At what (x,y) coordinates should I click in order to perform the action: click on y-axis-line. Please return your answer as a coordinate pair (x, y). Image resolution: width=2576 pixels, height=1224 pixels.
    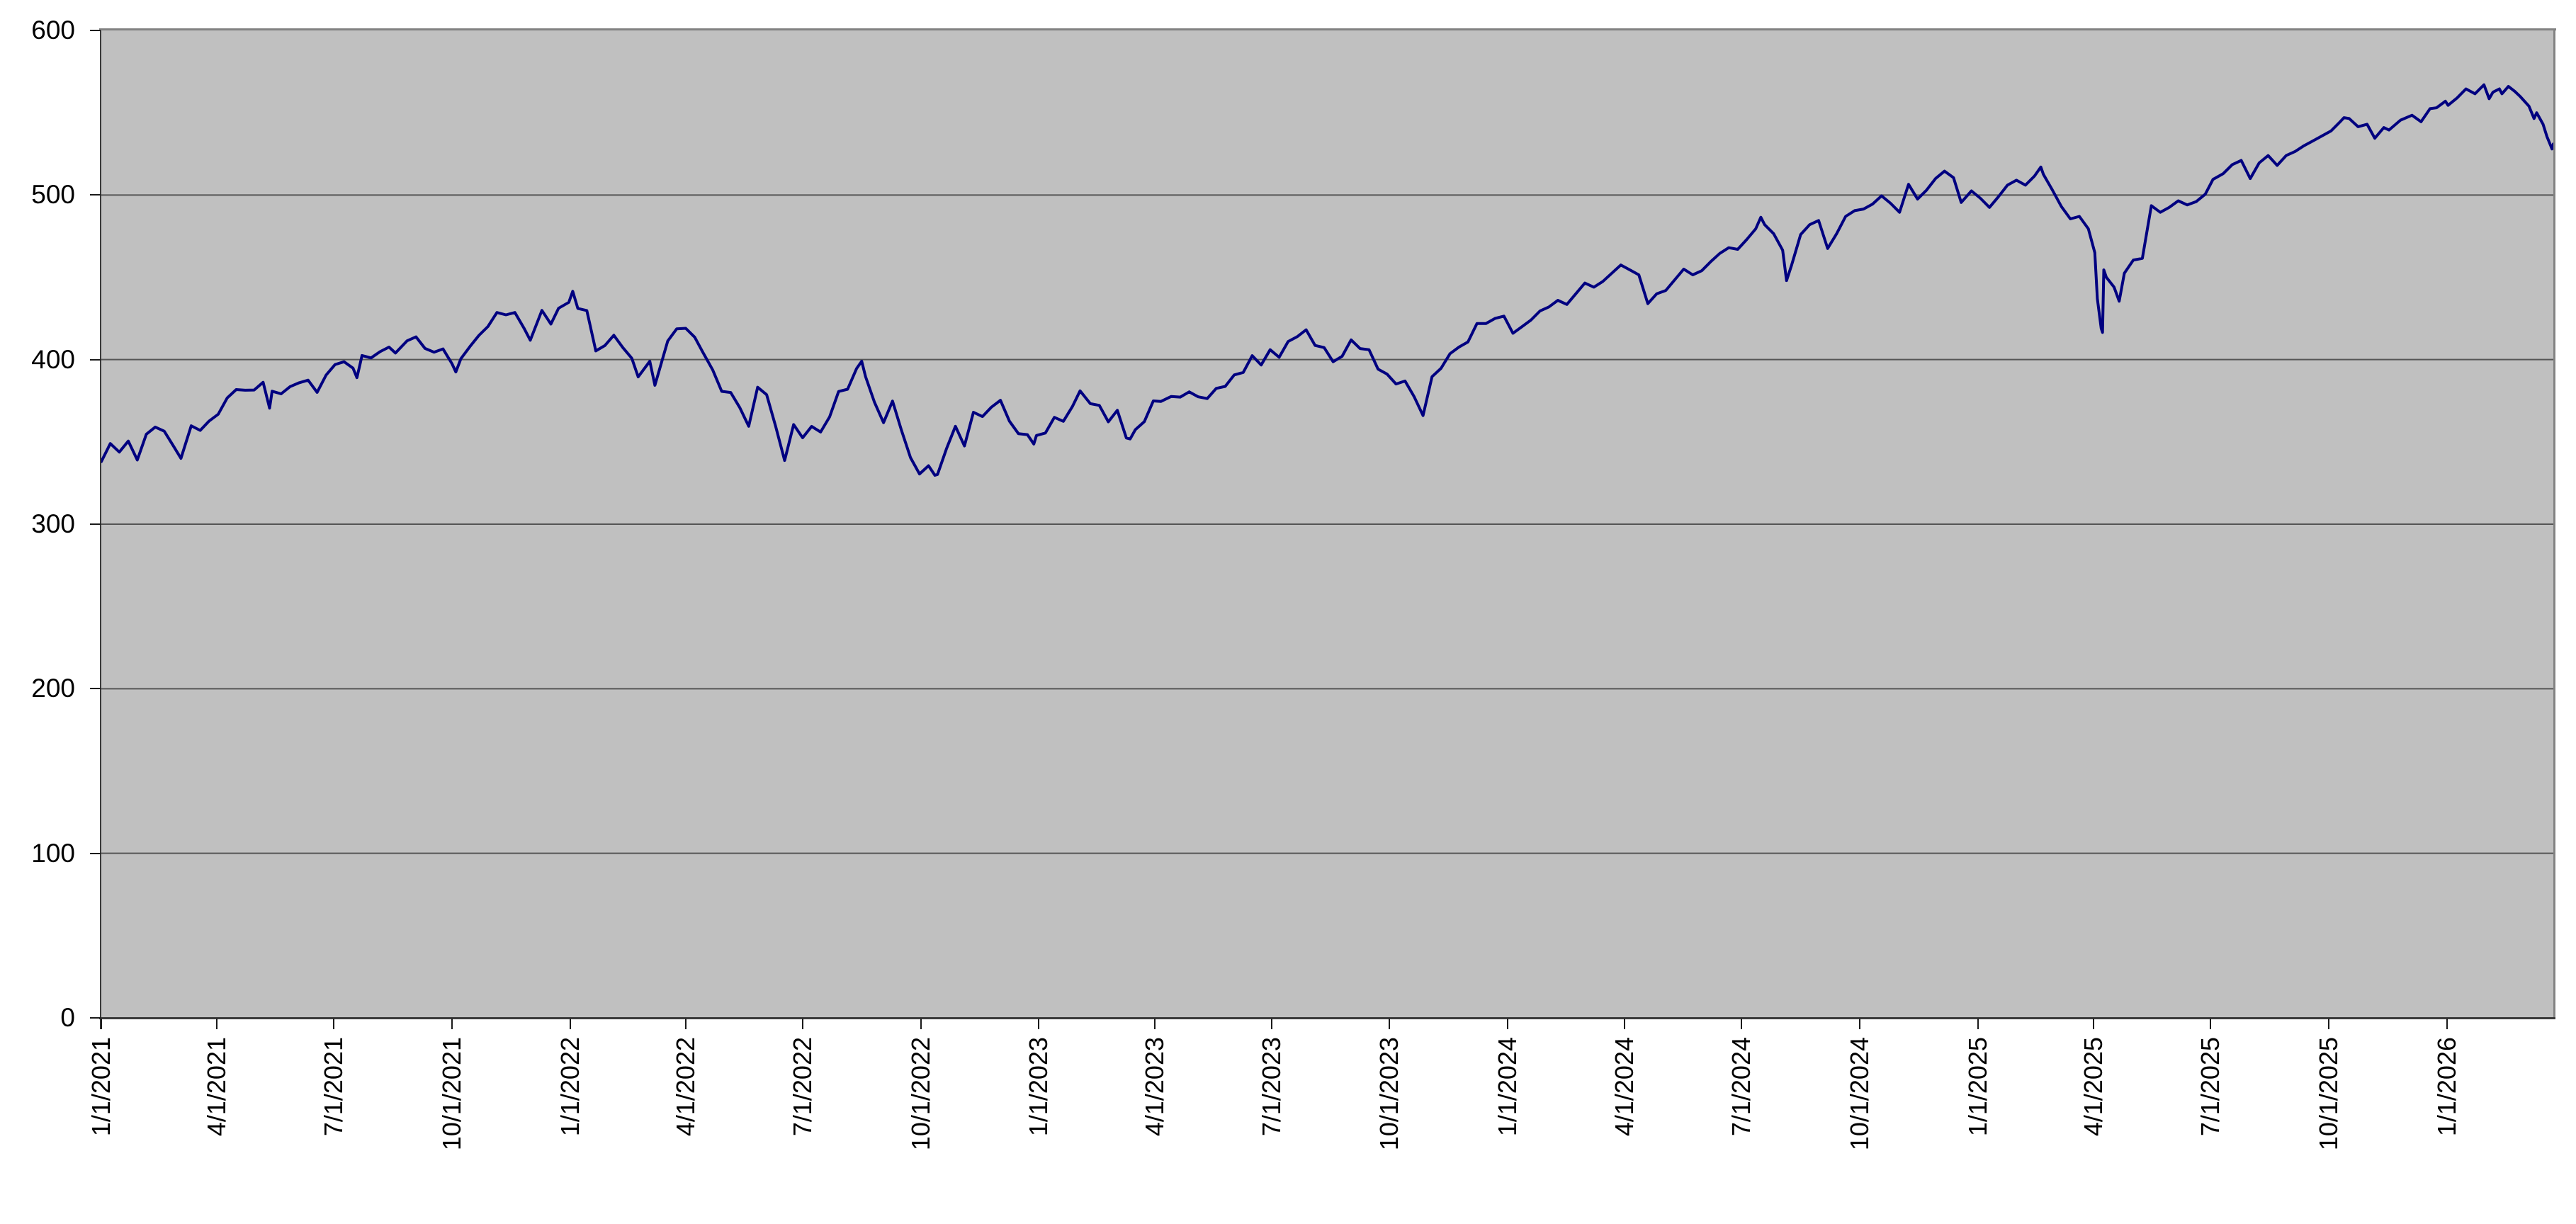
    Looking at the image, I should click on (100, 530).